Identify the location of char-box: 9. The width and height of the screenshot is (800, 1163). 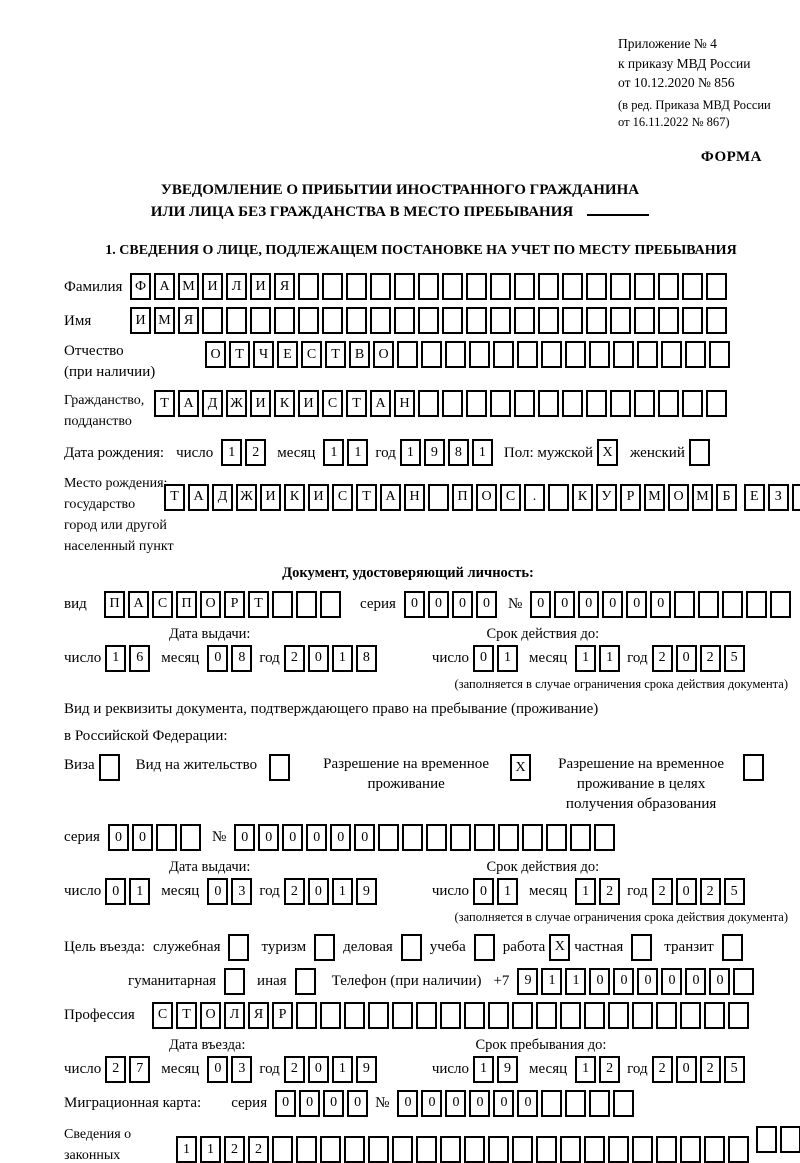
(366, 891).